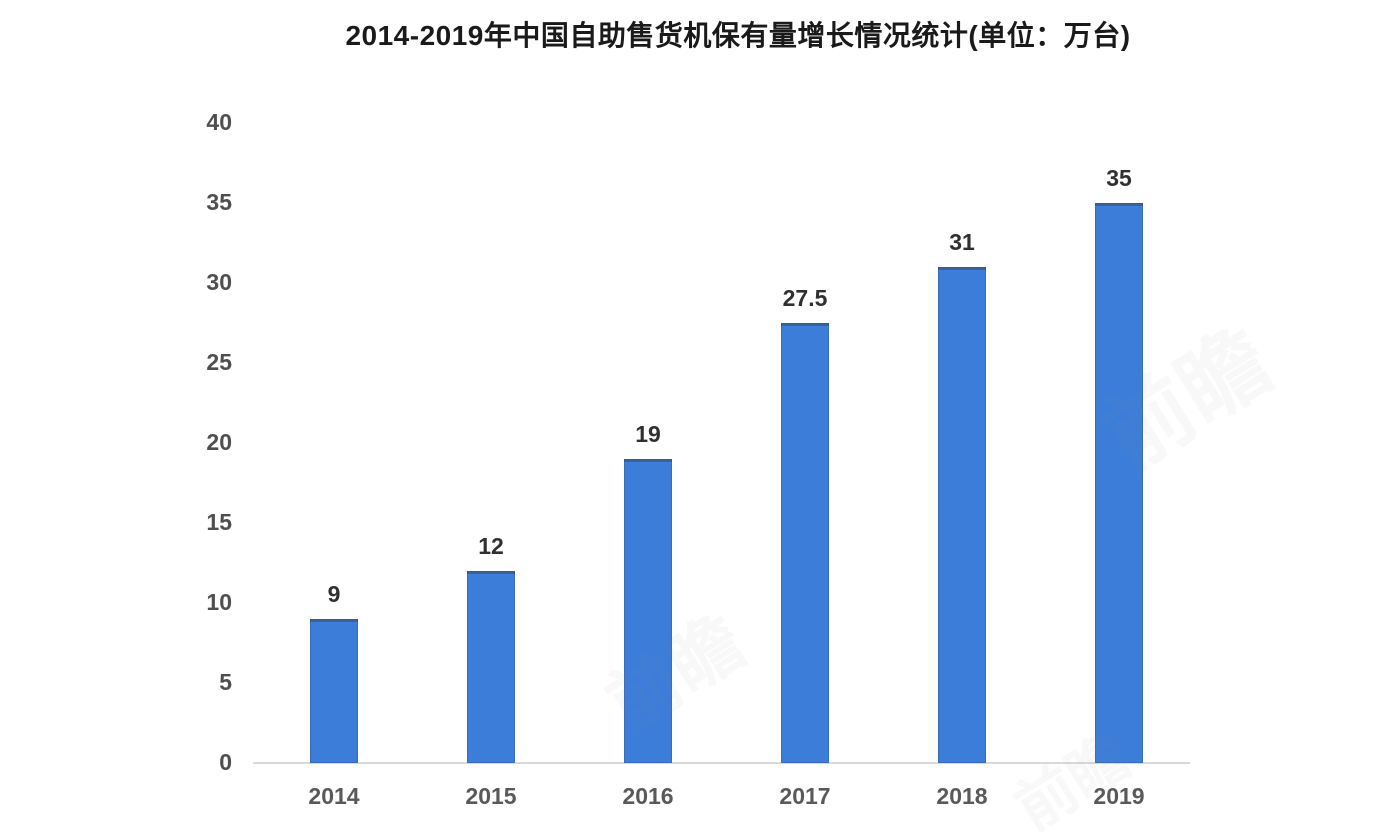  Describe the element at coordinates (648, 796) in the screenshot. I see `x-tick-label: 2016` at that location.